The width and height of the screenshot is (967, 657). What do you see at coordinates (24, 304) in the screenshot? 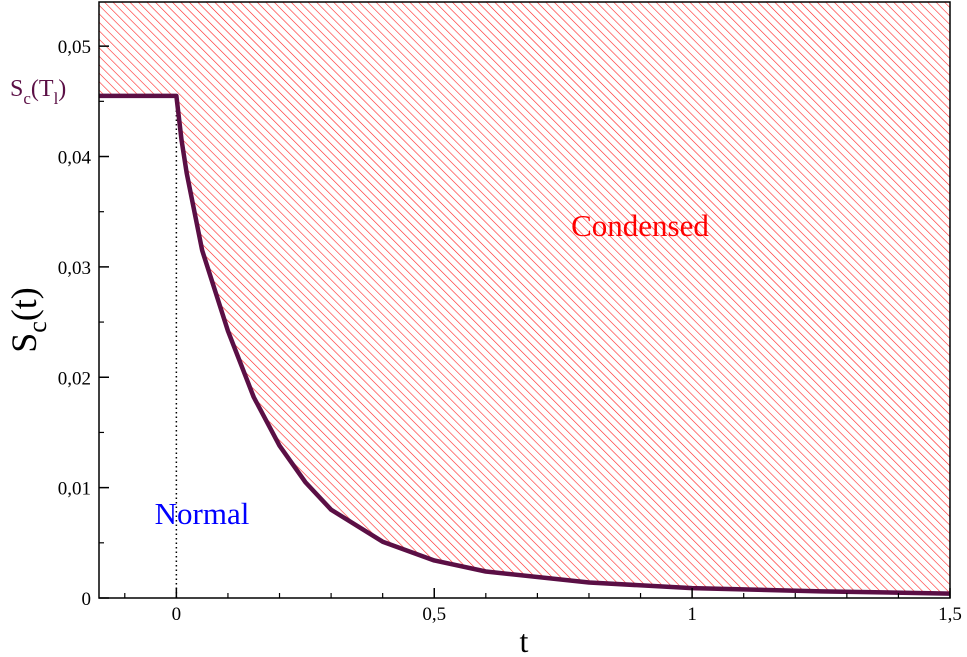
I see `y-label-part: (t)` at bounding box center [24, 304].